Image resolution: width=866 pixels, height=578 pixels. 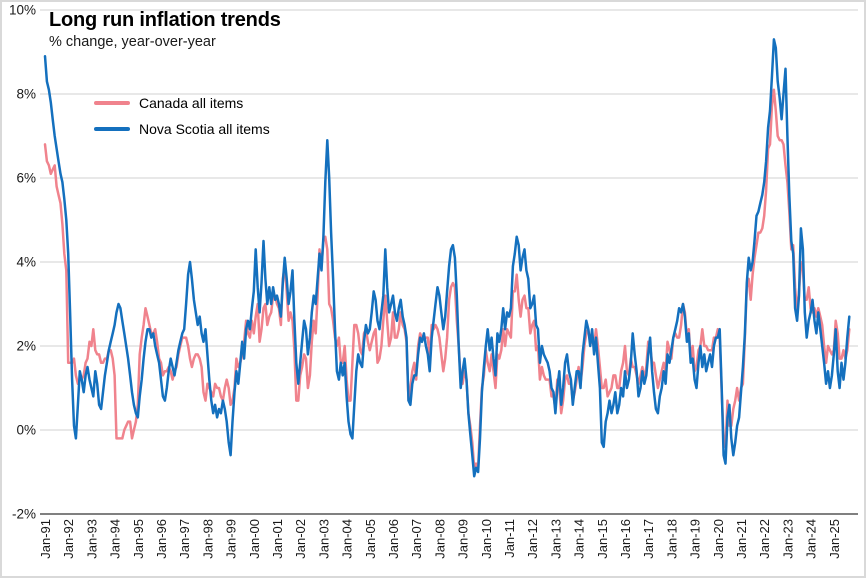 What do you see at coordinates (416, 539) in the screenshot?
I see `x-tick-label: Jan-07` at bounding box center [416, 539].